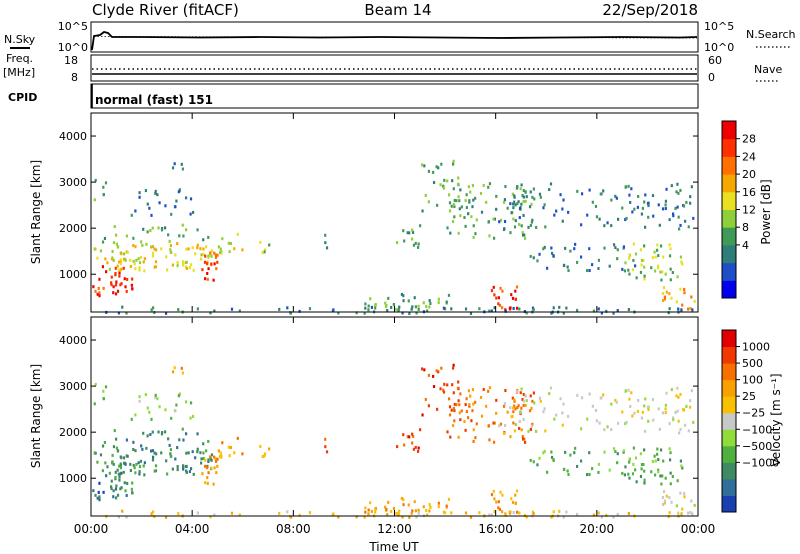  What do you see at coordinates (19, 58) in the screenshot?
I see `freq-label-line1: Freq.` at bounding box center [19, 58].